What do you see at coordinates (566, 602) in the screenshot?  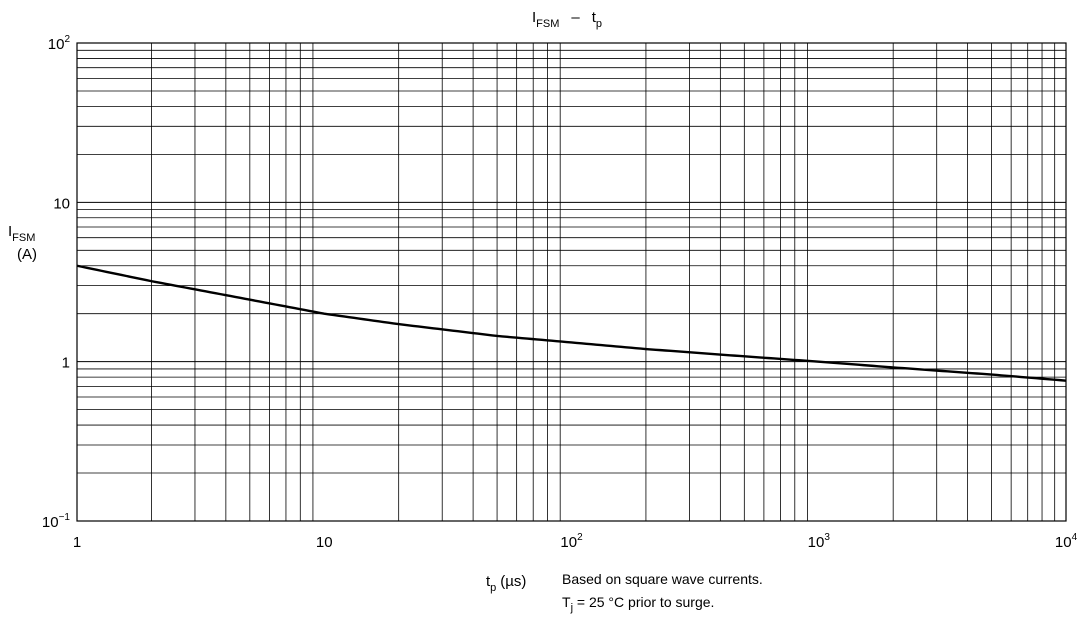 I see `note-tj-var: T` at bounding box center [566, 602].